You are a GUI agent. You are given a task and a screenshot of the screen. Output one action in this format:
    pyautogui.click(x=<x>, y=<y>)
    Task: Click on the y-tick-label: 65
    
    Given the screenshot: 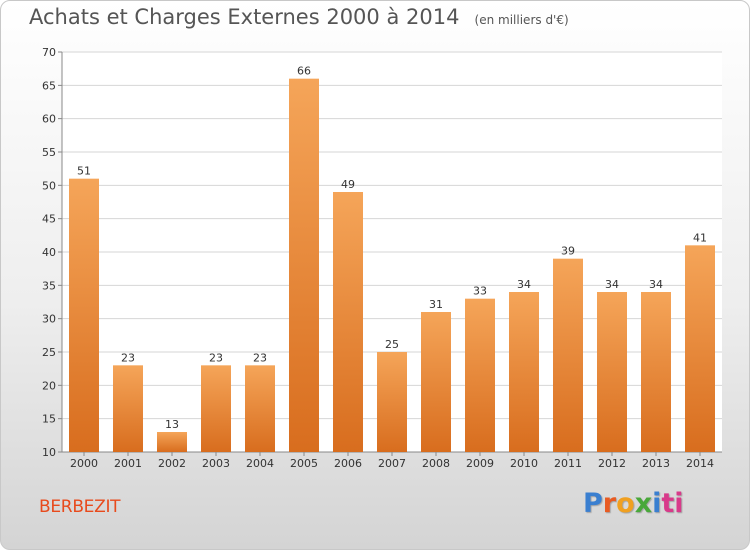 What is the action you would take?
    pyautogui.click(x=49, y=85)
    